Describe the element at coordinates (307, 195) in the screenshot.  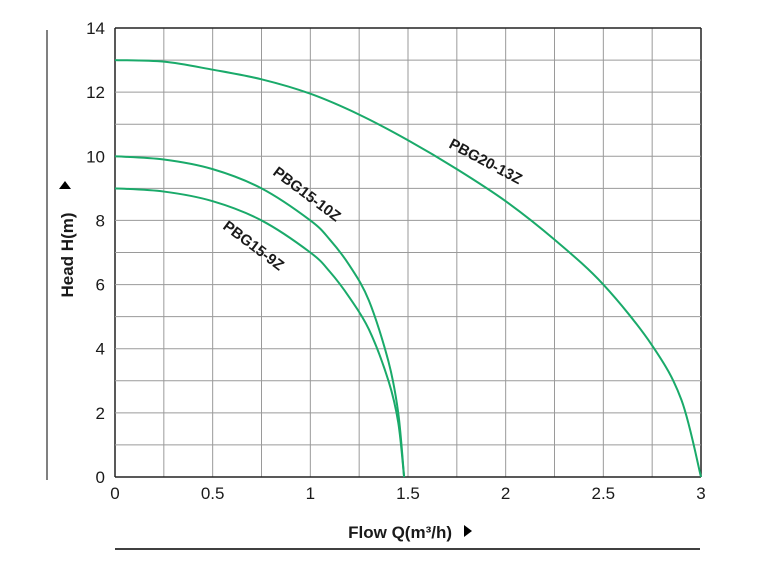
I see `series-label: PBG15-10Z` at that location.